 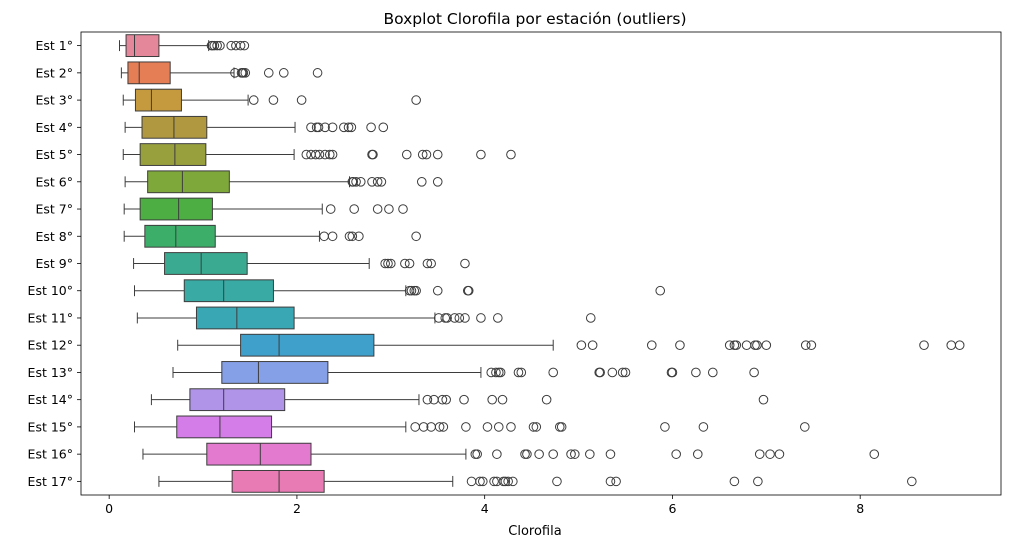 I want to click on y-tick-label: Est 2°, so click(x=55, y=72).